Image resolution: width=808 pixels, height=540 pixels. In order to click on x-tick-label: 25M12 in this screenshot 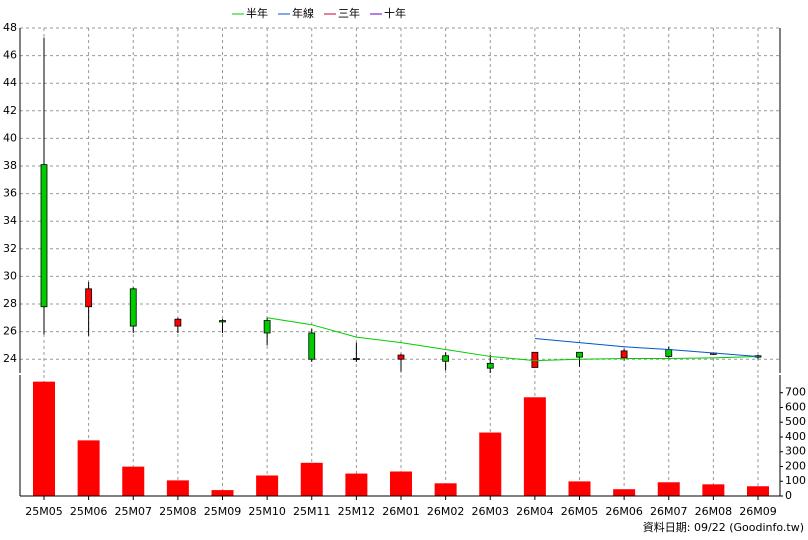, I will do `click(357, 511)`.